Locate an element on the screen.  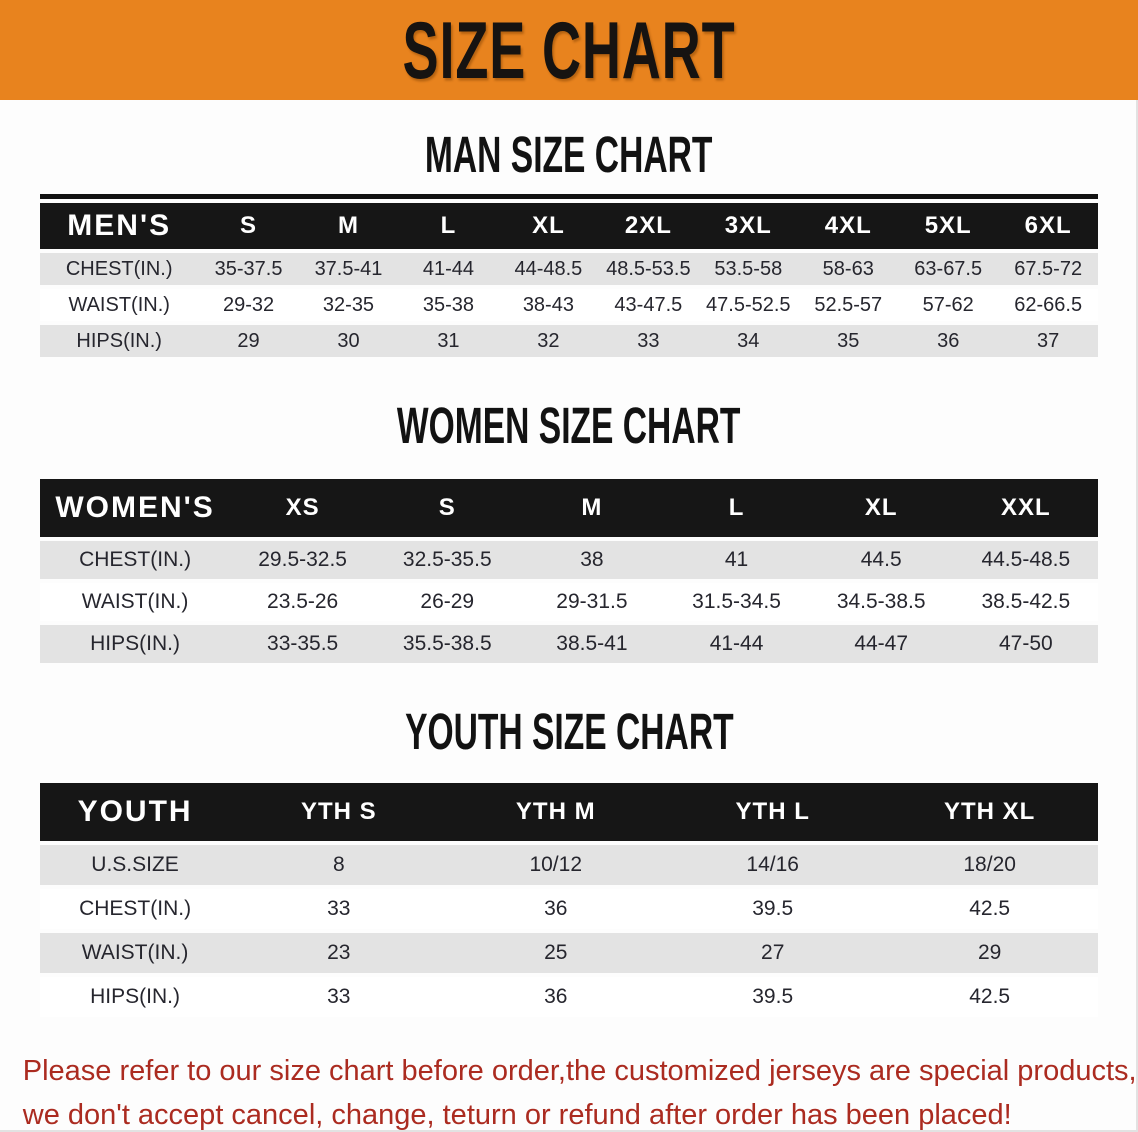
size-column-header: XXL is located at coordinates (1026, 508).